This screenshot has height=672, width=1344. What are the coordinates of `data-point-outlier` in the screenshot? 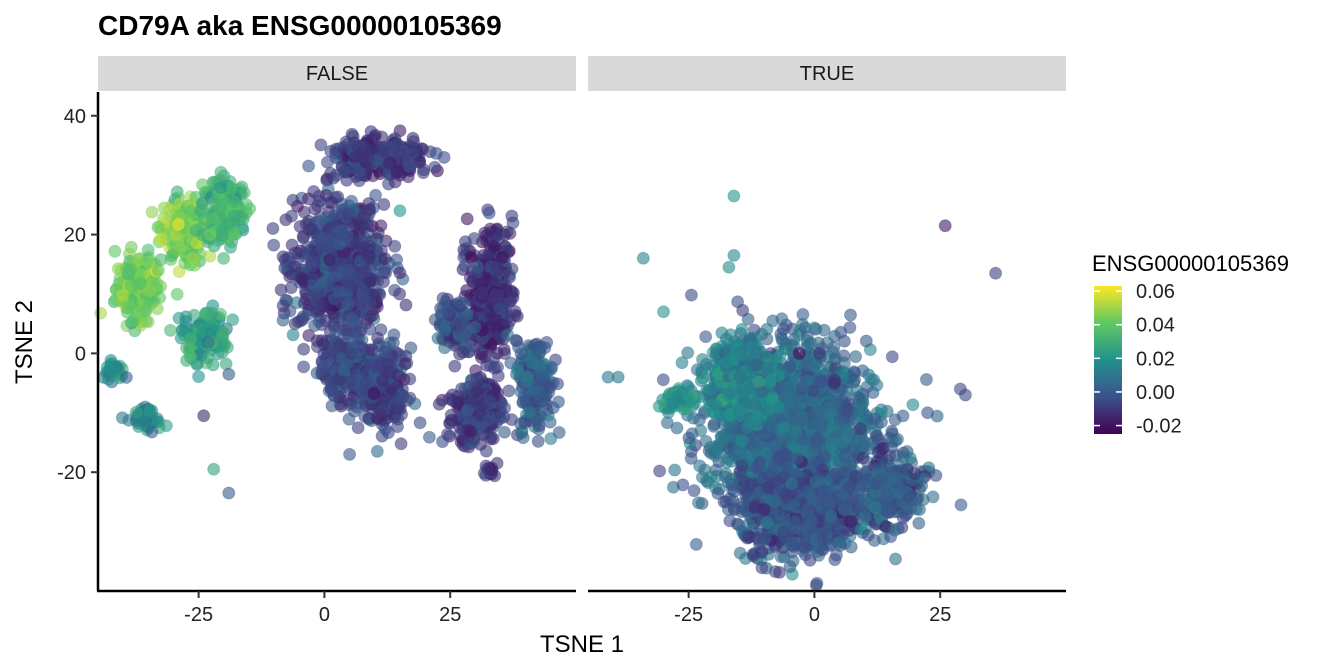 It's located at (204, 416).